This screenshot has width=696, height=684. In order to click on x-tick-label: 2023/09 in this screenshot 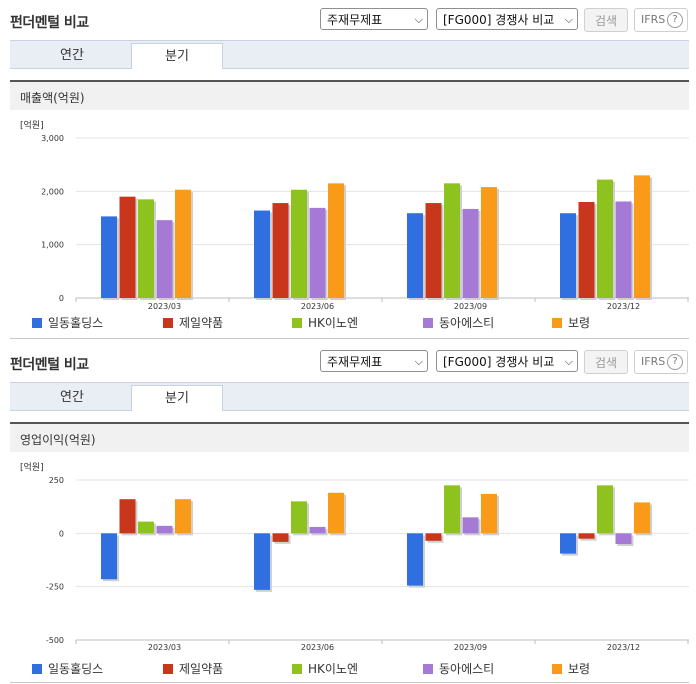, I will do `click(470, 647)`.